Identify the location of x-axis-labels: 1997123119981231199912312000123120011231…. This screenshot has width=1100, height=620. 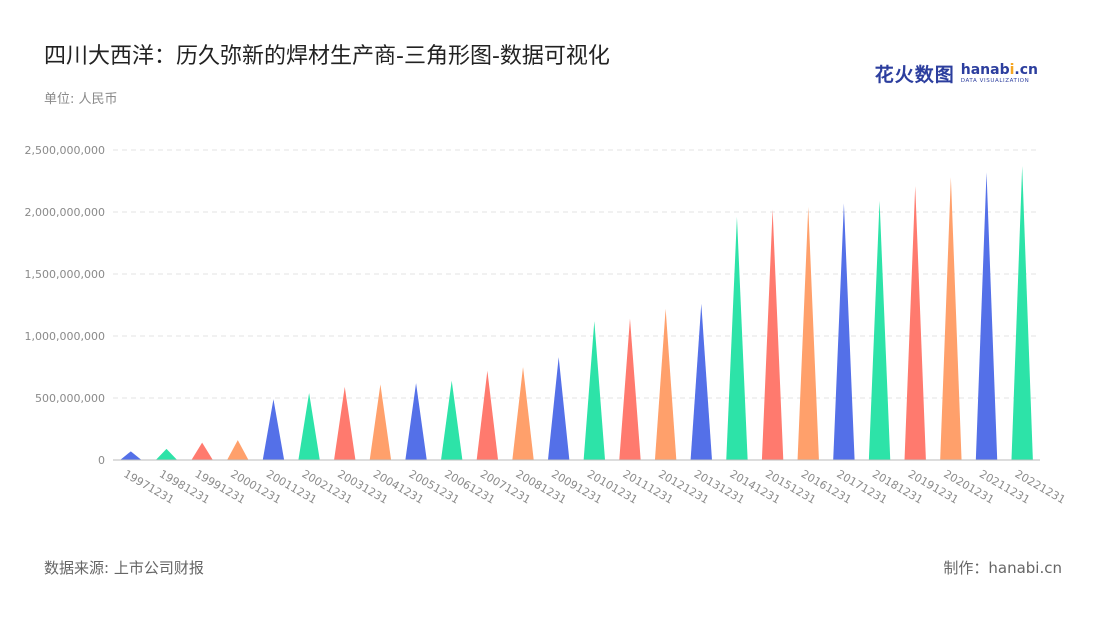
(594, 486).